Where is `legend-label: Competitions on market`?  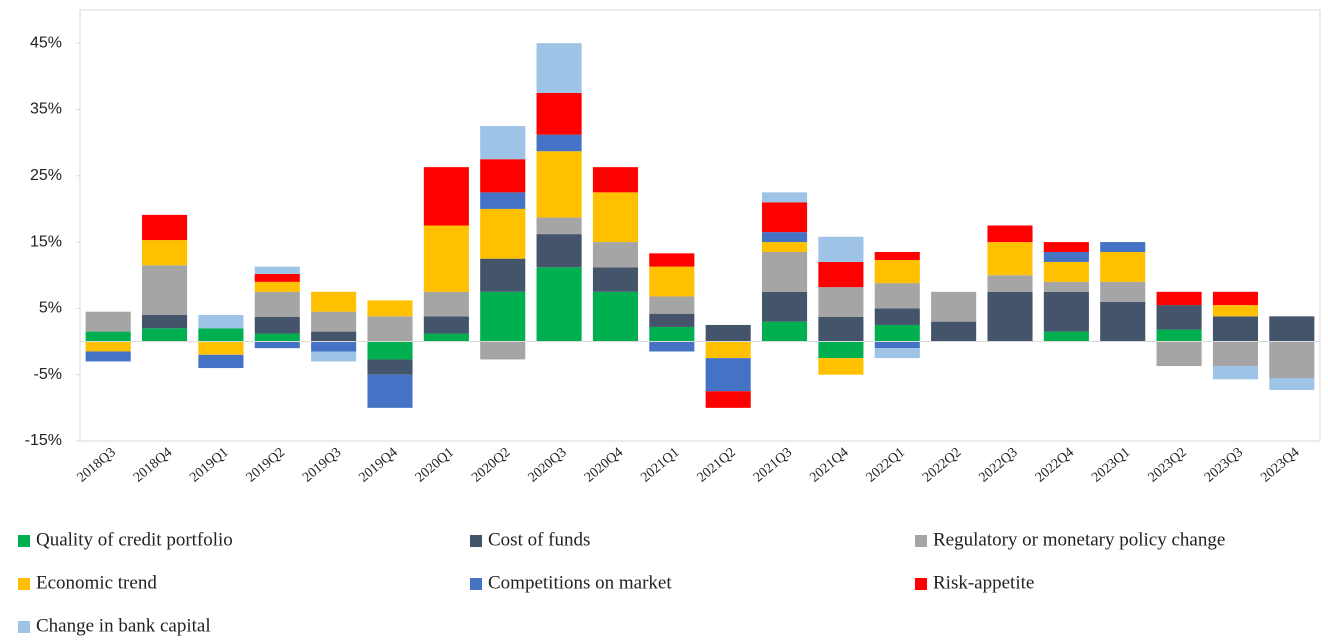 legend-label: Competitions on market is located at coordinates (580, 582).